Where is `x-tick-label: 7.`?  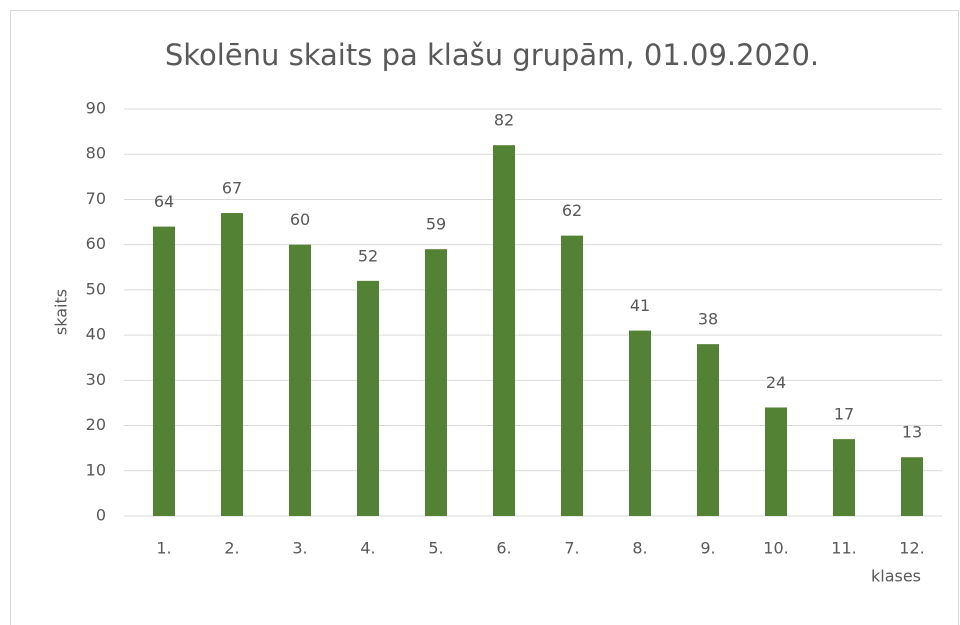 x-tick-label: 7. is located at coordinates (571, 548).